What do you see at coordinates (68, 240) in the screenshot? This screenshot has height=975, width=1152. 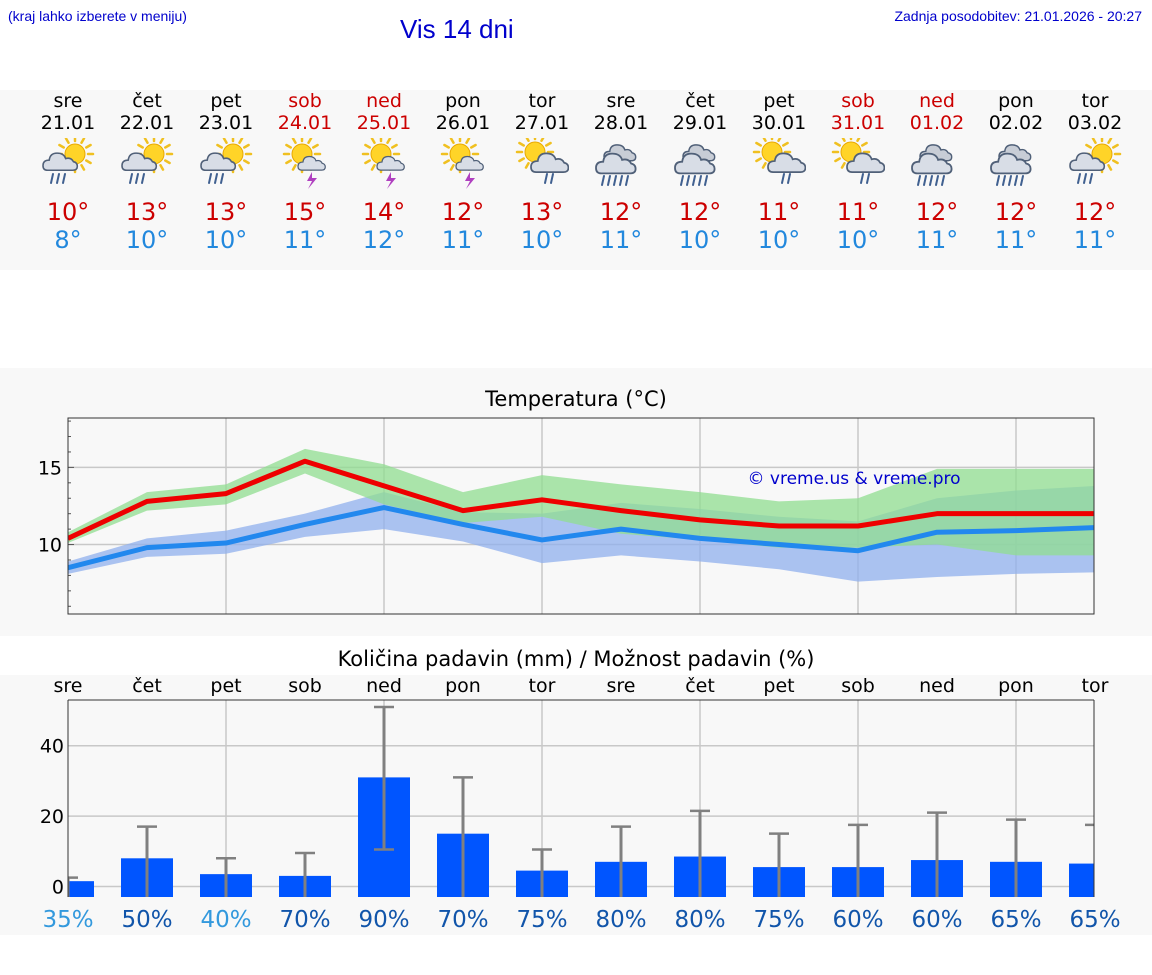 I see `min-temp: 8°` at bounding box center [68, 240].